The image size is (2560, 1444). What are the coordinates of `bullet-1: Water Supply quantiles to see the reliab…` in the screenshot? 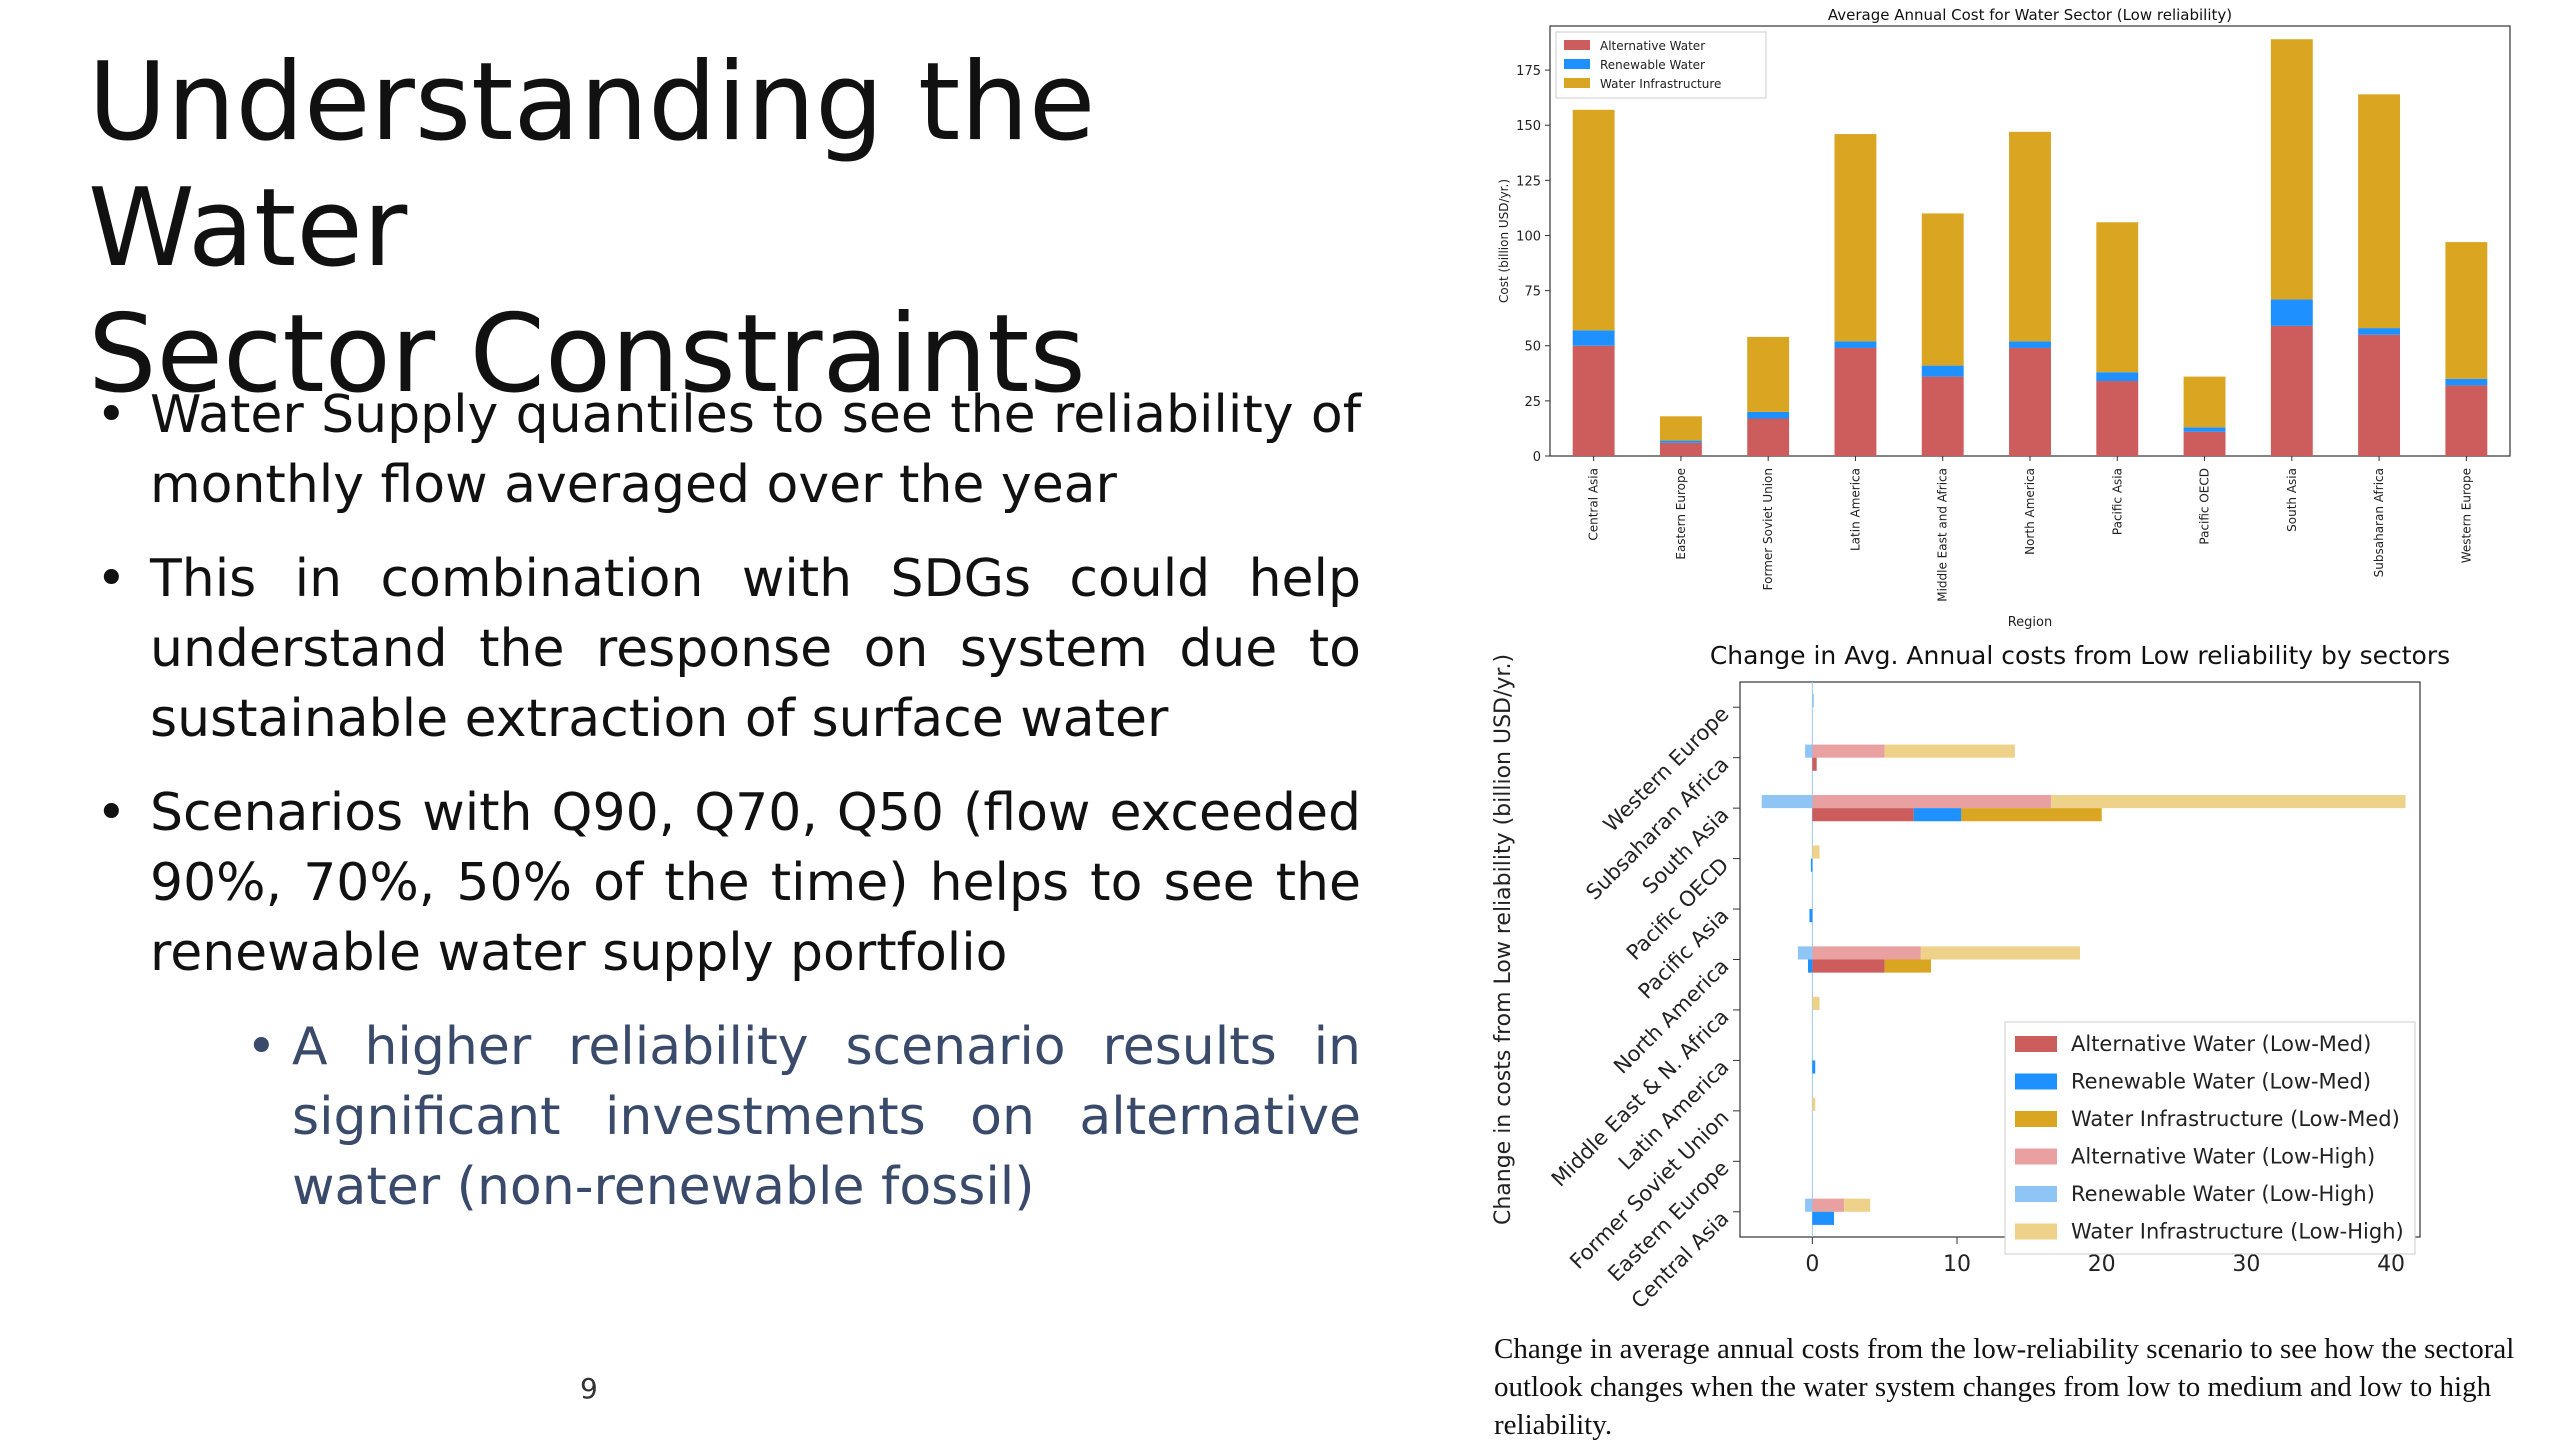 It's located at (728, 450).